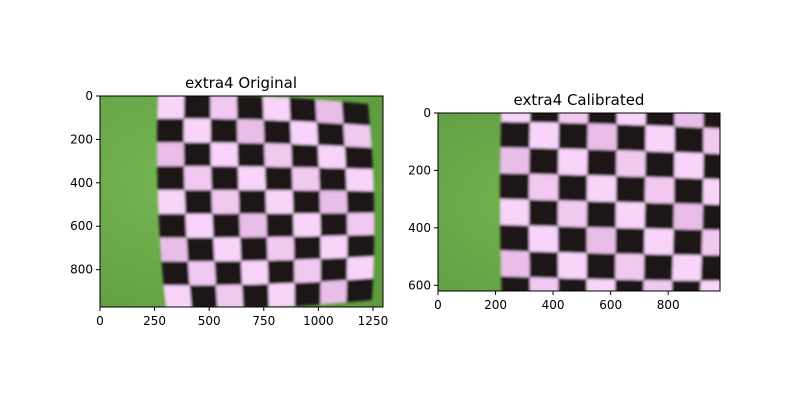  Describe the element at coordinates (263, 321) in the screenshot. I see `x-tick-label: 750` at that location.